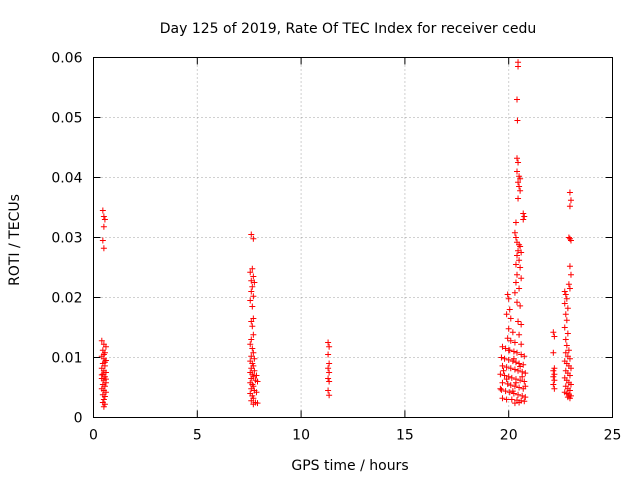 The width and height of the screenshot is (640, 480). I want to click on y-tick-label: 0.02, so click(66, 299).